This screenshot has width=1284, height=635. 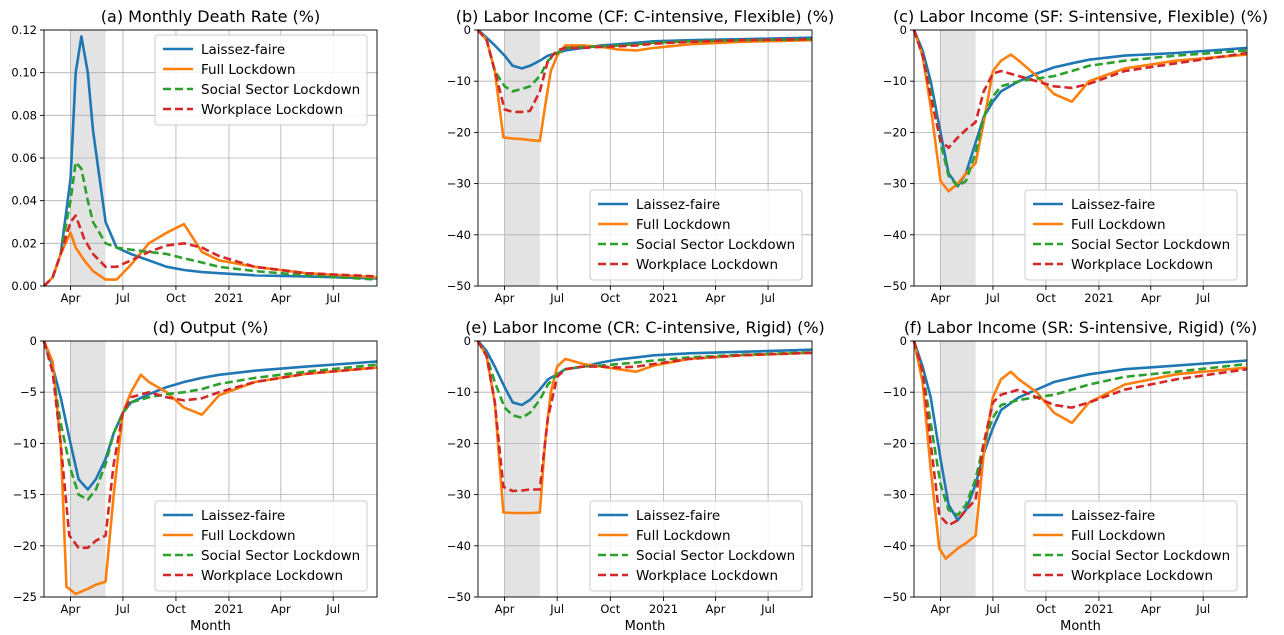 What do you see at coordinates (24, 158) in the screenshot?
I see `y-tick-label: 0.06` at bounding box center [24, 158].